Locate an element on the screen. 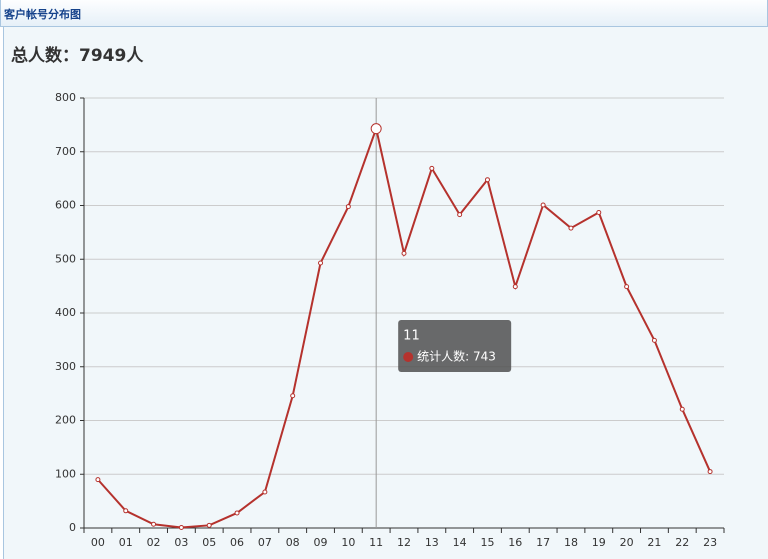 Image resolution: width=768 pixels, height=559 pixels. tooltip-dot is located at coordinates (408, 357).